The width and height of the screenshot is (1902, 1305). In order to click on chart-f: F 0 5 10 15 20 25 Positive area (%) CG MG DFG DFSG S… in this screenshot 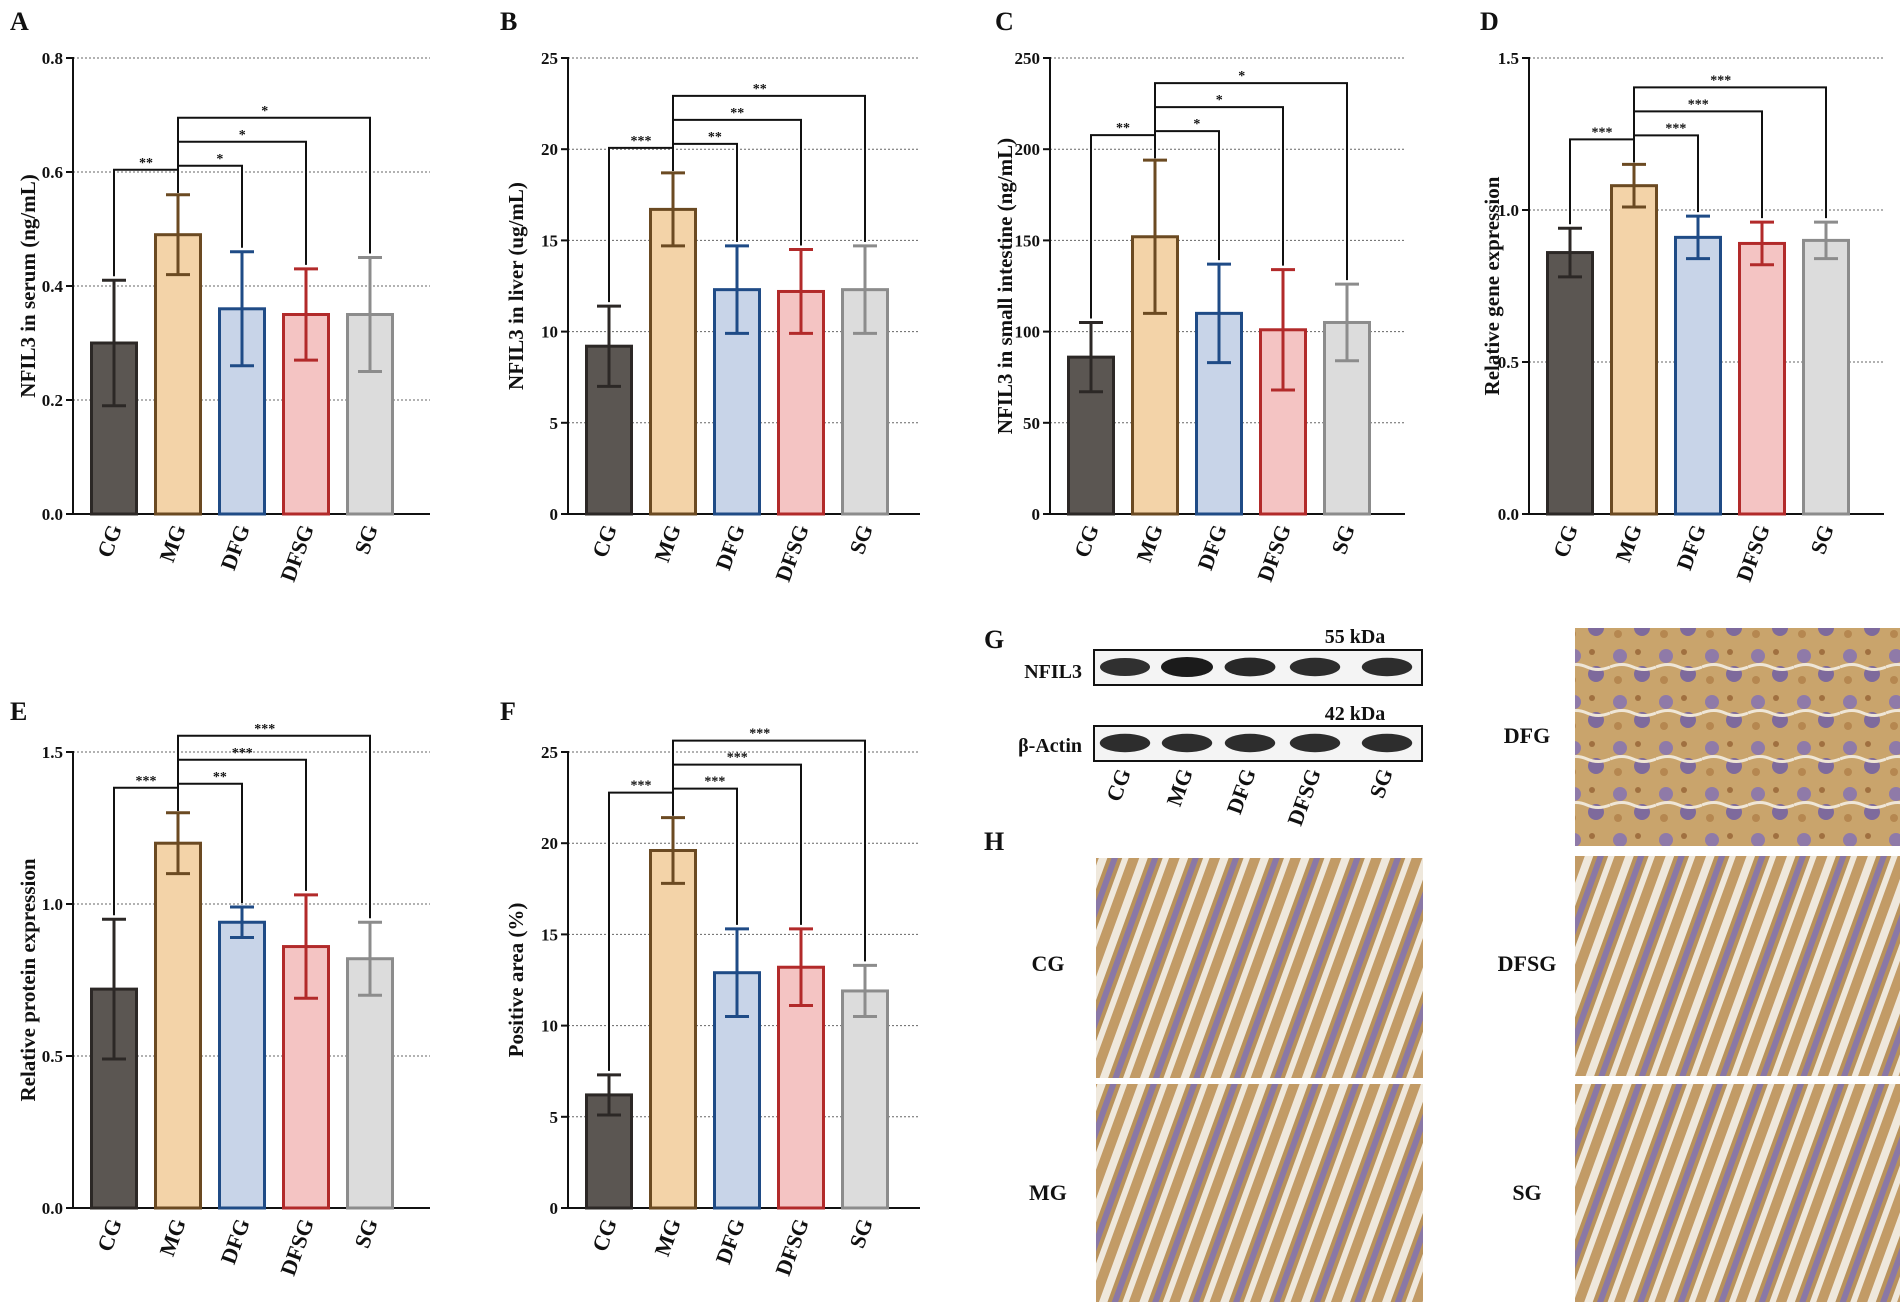, I will do `click(710, 988)`.